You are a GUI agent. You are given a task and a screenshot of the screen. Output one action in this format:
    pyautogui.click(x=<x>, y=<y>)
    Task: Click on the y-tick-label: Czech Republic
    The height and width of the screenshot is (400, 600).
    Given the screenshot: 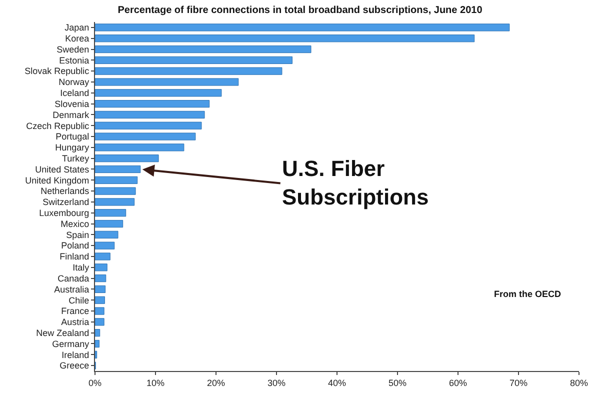 What is the action you would take?
    pyautogui.click(x=58, y=125)
    